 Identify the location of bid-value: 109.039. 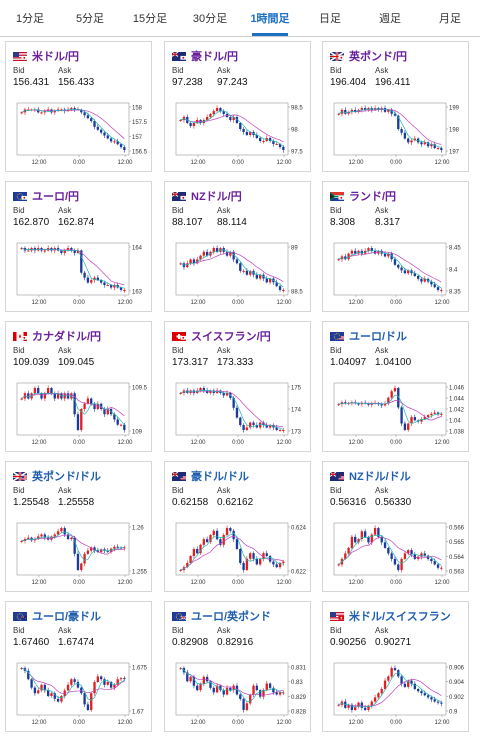
(31, 362).